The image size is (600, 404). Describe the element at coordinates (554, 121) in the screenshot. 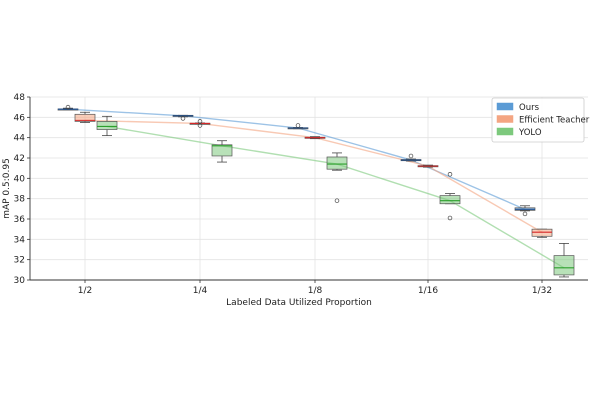

I see `legend-label: Efficient Teacher` at that location.